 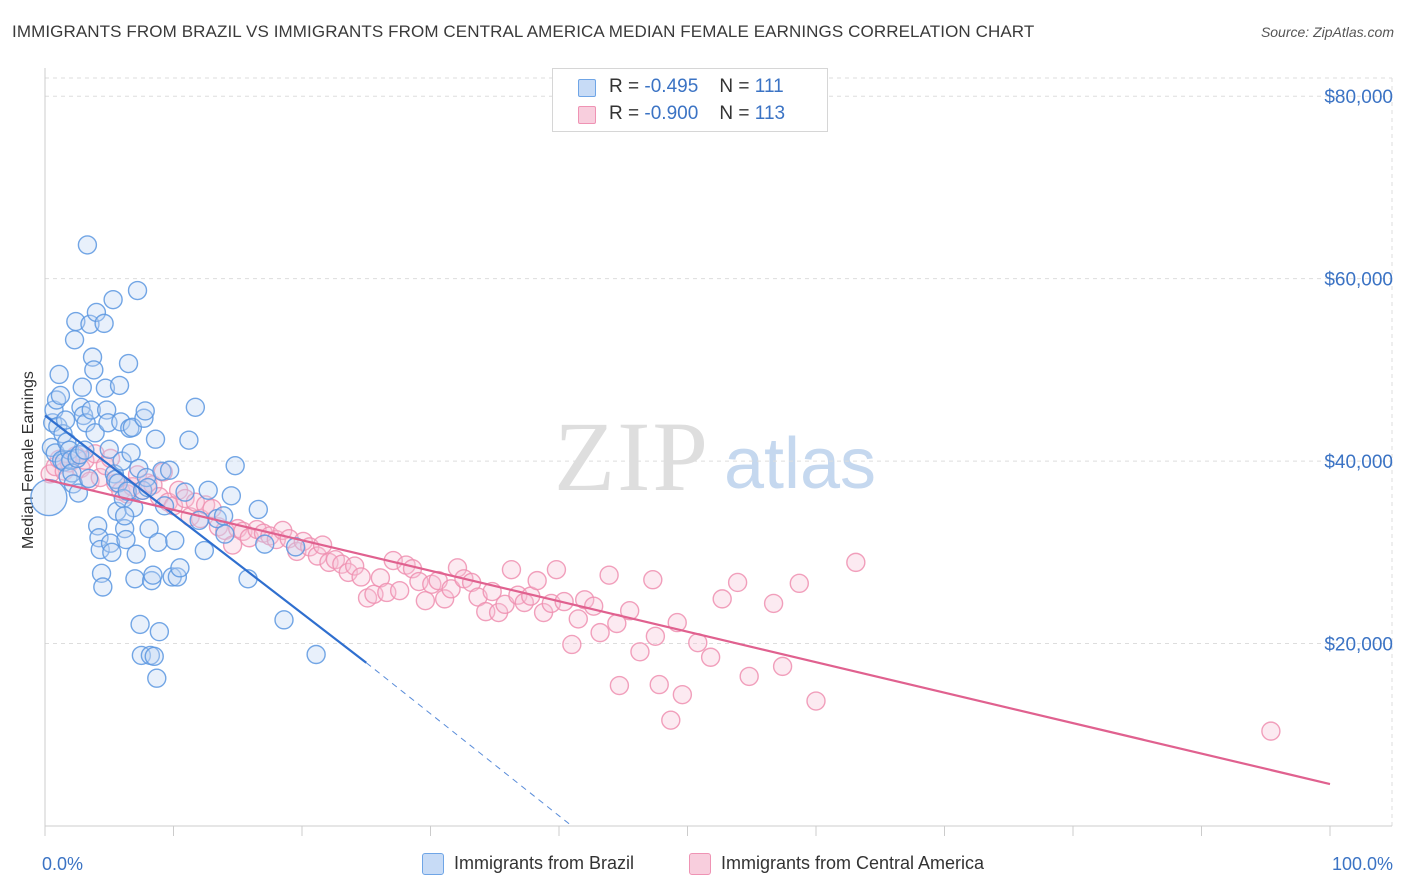 I want to click on legend-text-brazil: R = -0.495 N = 111, so click(x=696, y=87).